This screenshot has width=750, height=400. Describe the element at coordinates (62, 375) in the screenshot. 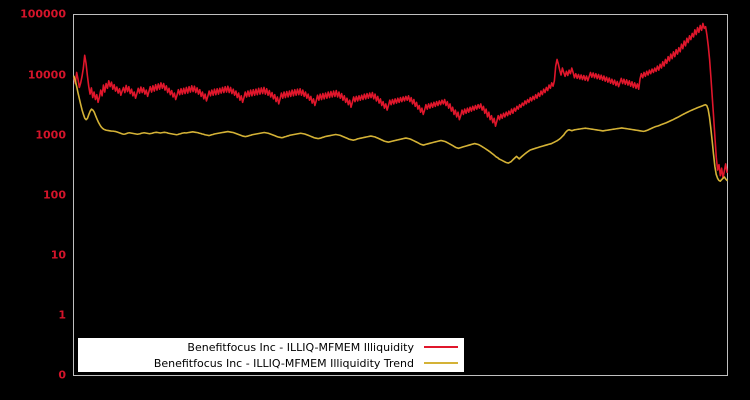

I see `y-tick-label-0: 0` at that location.